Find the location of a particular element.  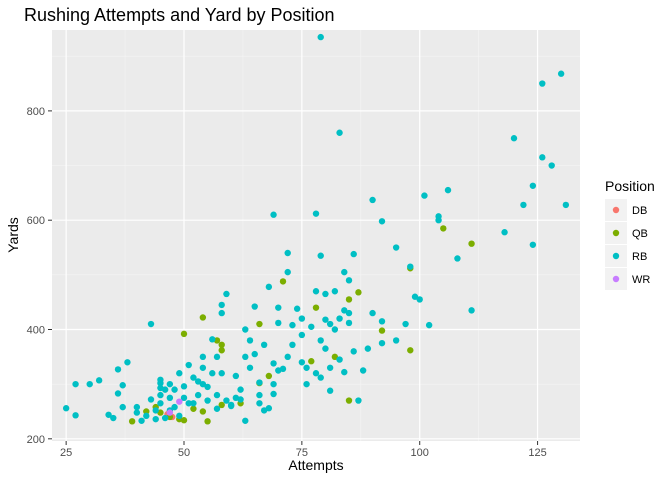

x-tick-label: 125 is located at coordinates (537, 453).